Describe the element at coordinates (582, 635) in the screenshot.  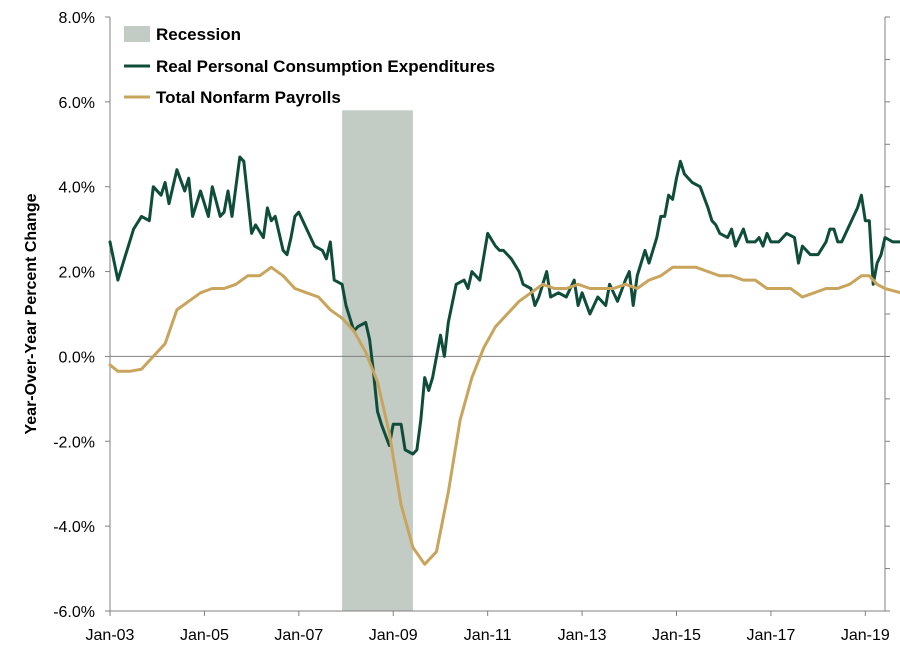
I see `x-tick-label: Jan-13` at that location.